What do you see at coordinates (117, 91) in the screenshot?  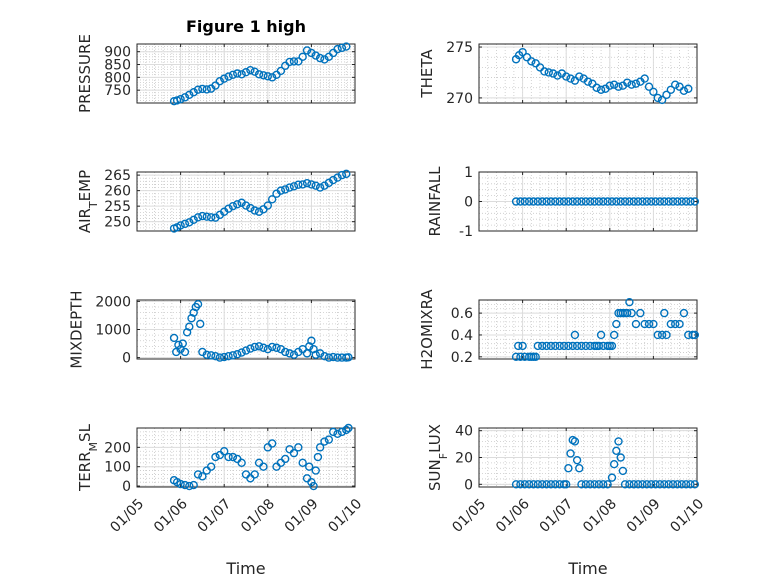 I see `y-tick-label: 750` at bounding box center [117, 91].